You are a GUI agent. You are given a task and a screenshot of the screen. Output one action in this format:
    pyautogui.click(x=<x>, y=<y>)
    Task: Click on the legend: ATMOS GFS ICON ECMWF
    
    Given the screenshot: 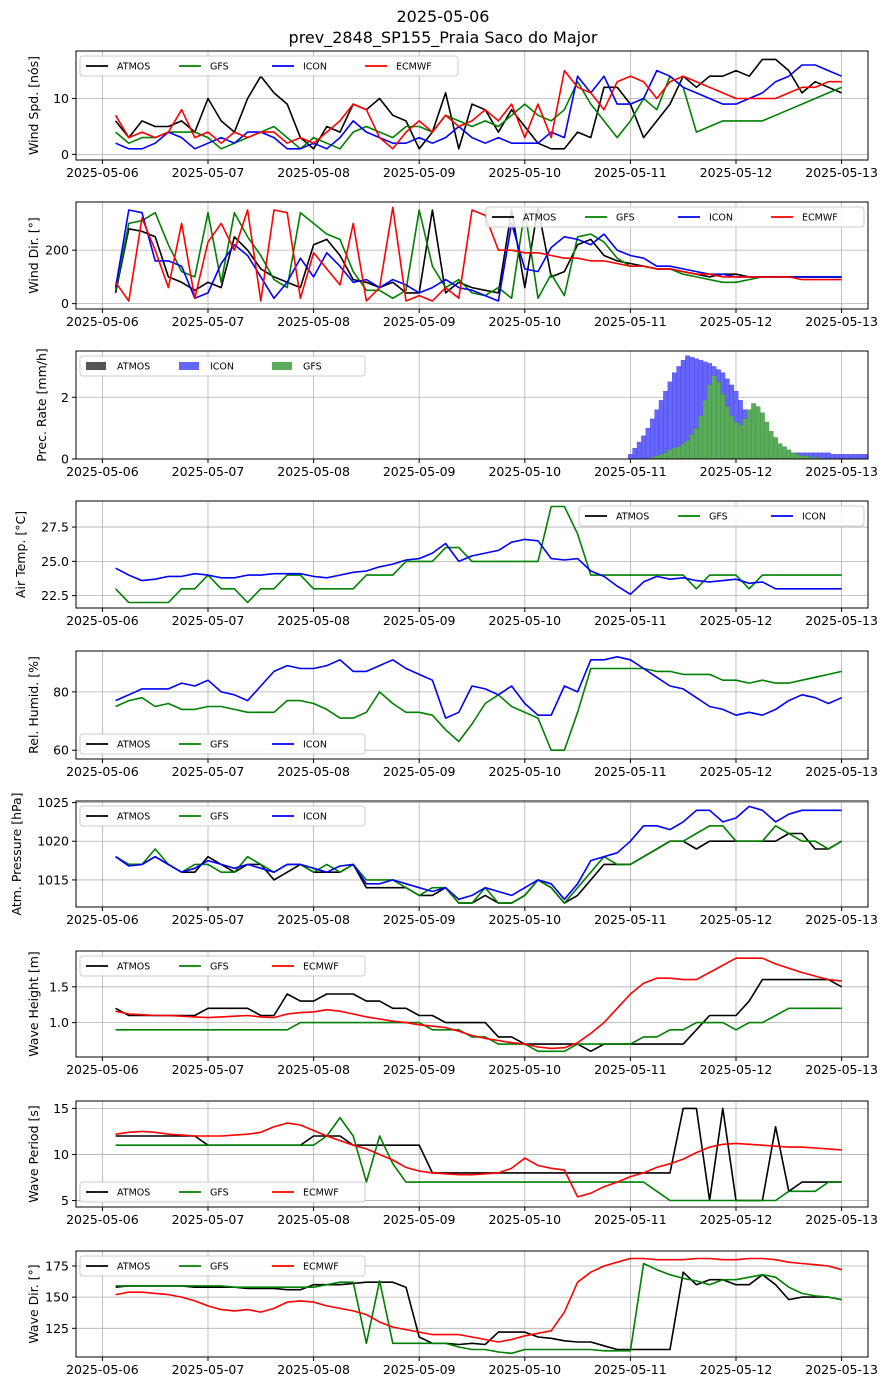 What is the action you would take?
    pyautogui.click(x=675, y=217)
    